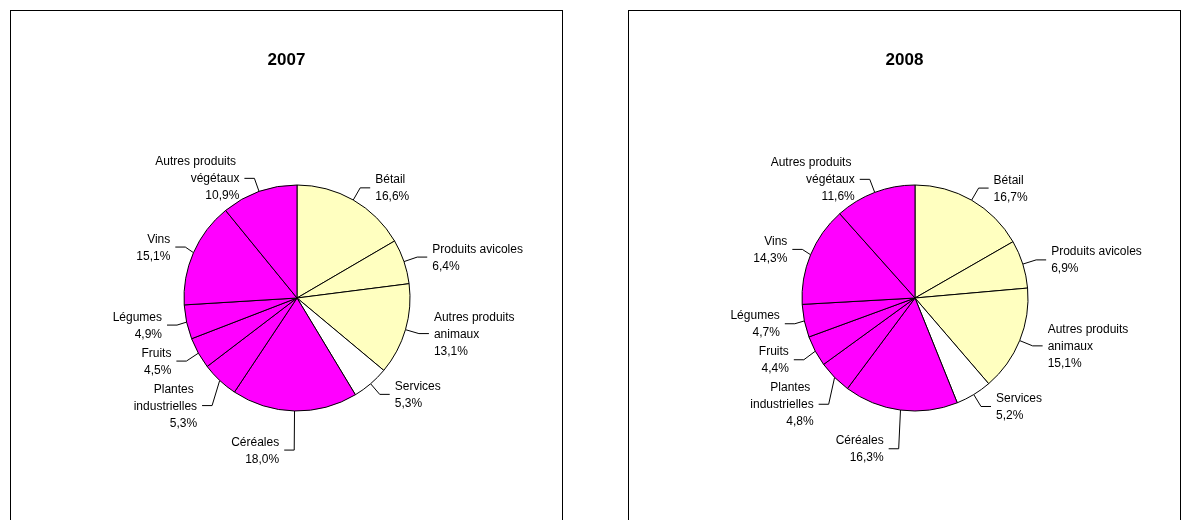 This screenshot has width=1203, height=520. Describe the element at coordinates (158, 369) in the screenshot. I see `data-label: 4,5%` at that location.